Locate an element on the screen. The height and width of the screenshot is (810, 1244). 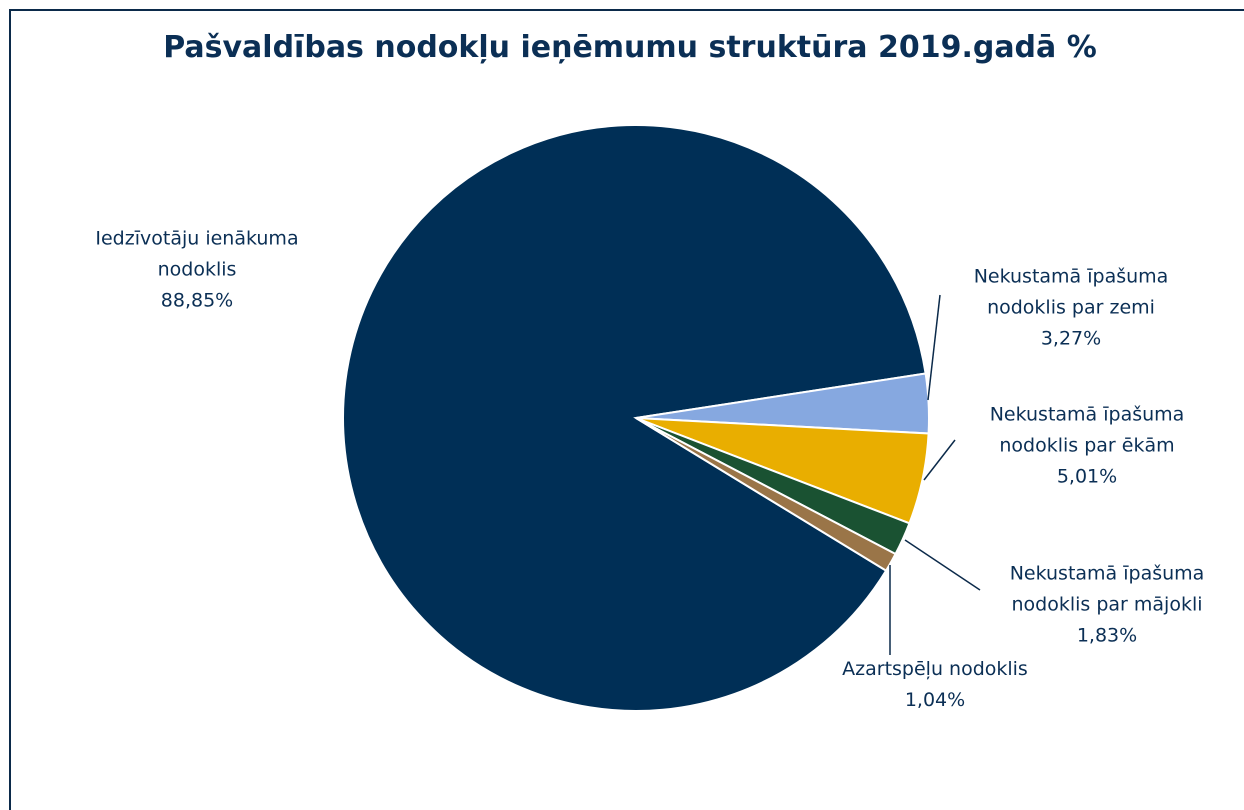
slice-name: Nekustamā īpašuma nodoklis par zemi is located at coordinates (1071, 292).